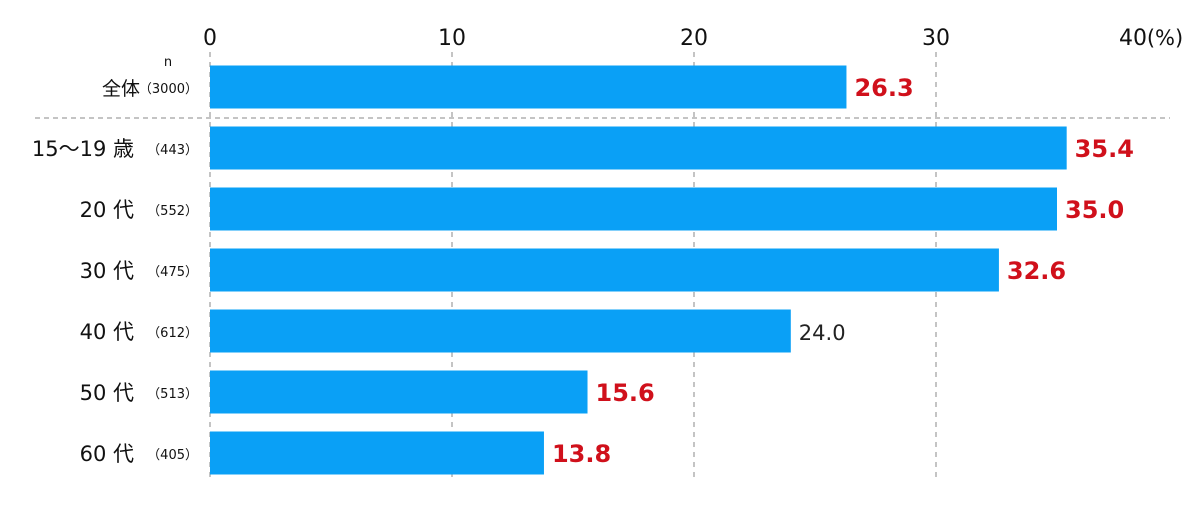 This screenshot has height=516, width=1200. What do you see at coordinates (107, 393) in the screenshot?
I see `category-label: 50 代` at bounding box center [107, 393].